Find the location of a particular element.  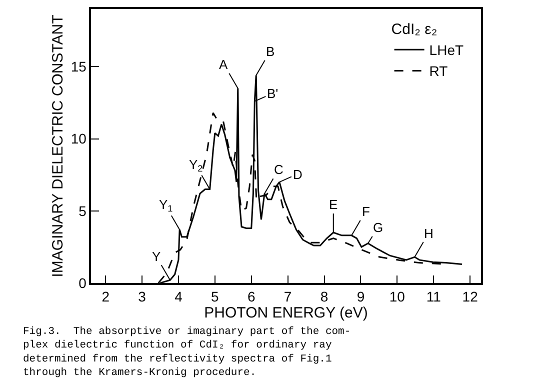

x-tick-label: 2 is located at coordinates (106, 296).